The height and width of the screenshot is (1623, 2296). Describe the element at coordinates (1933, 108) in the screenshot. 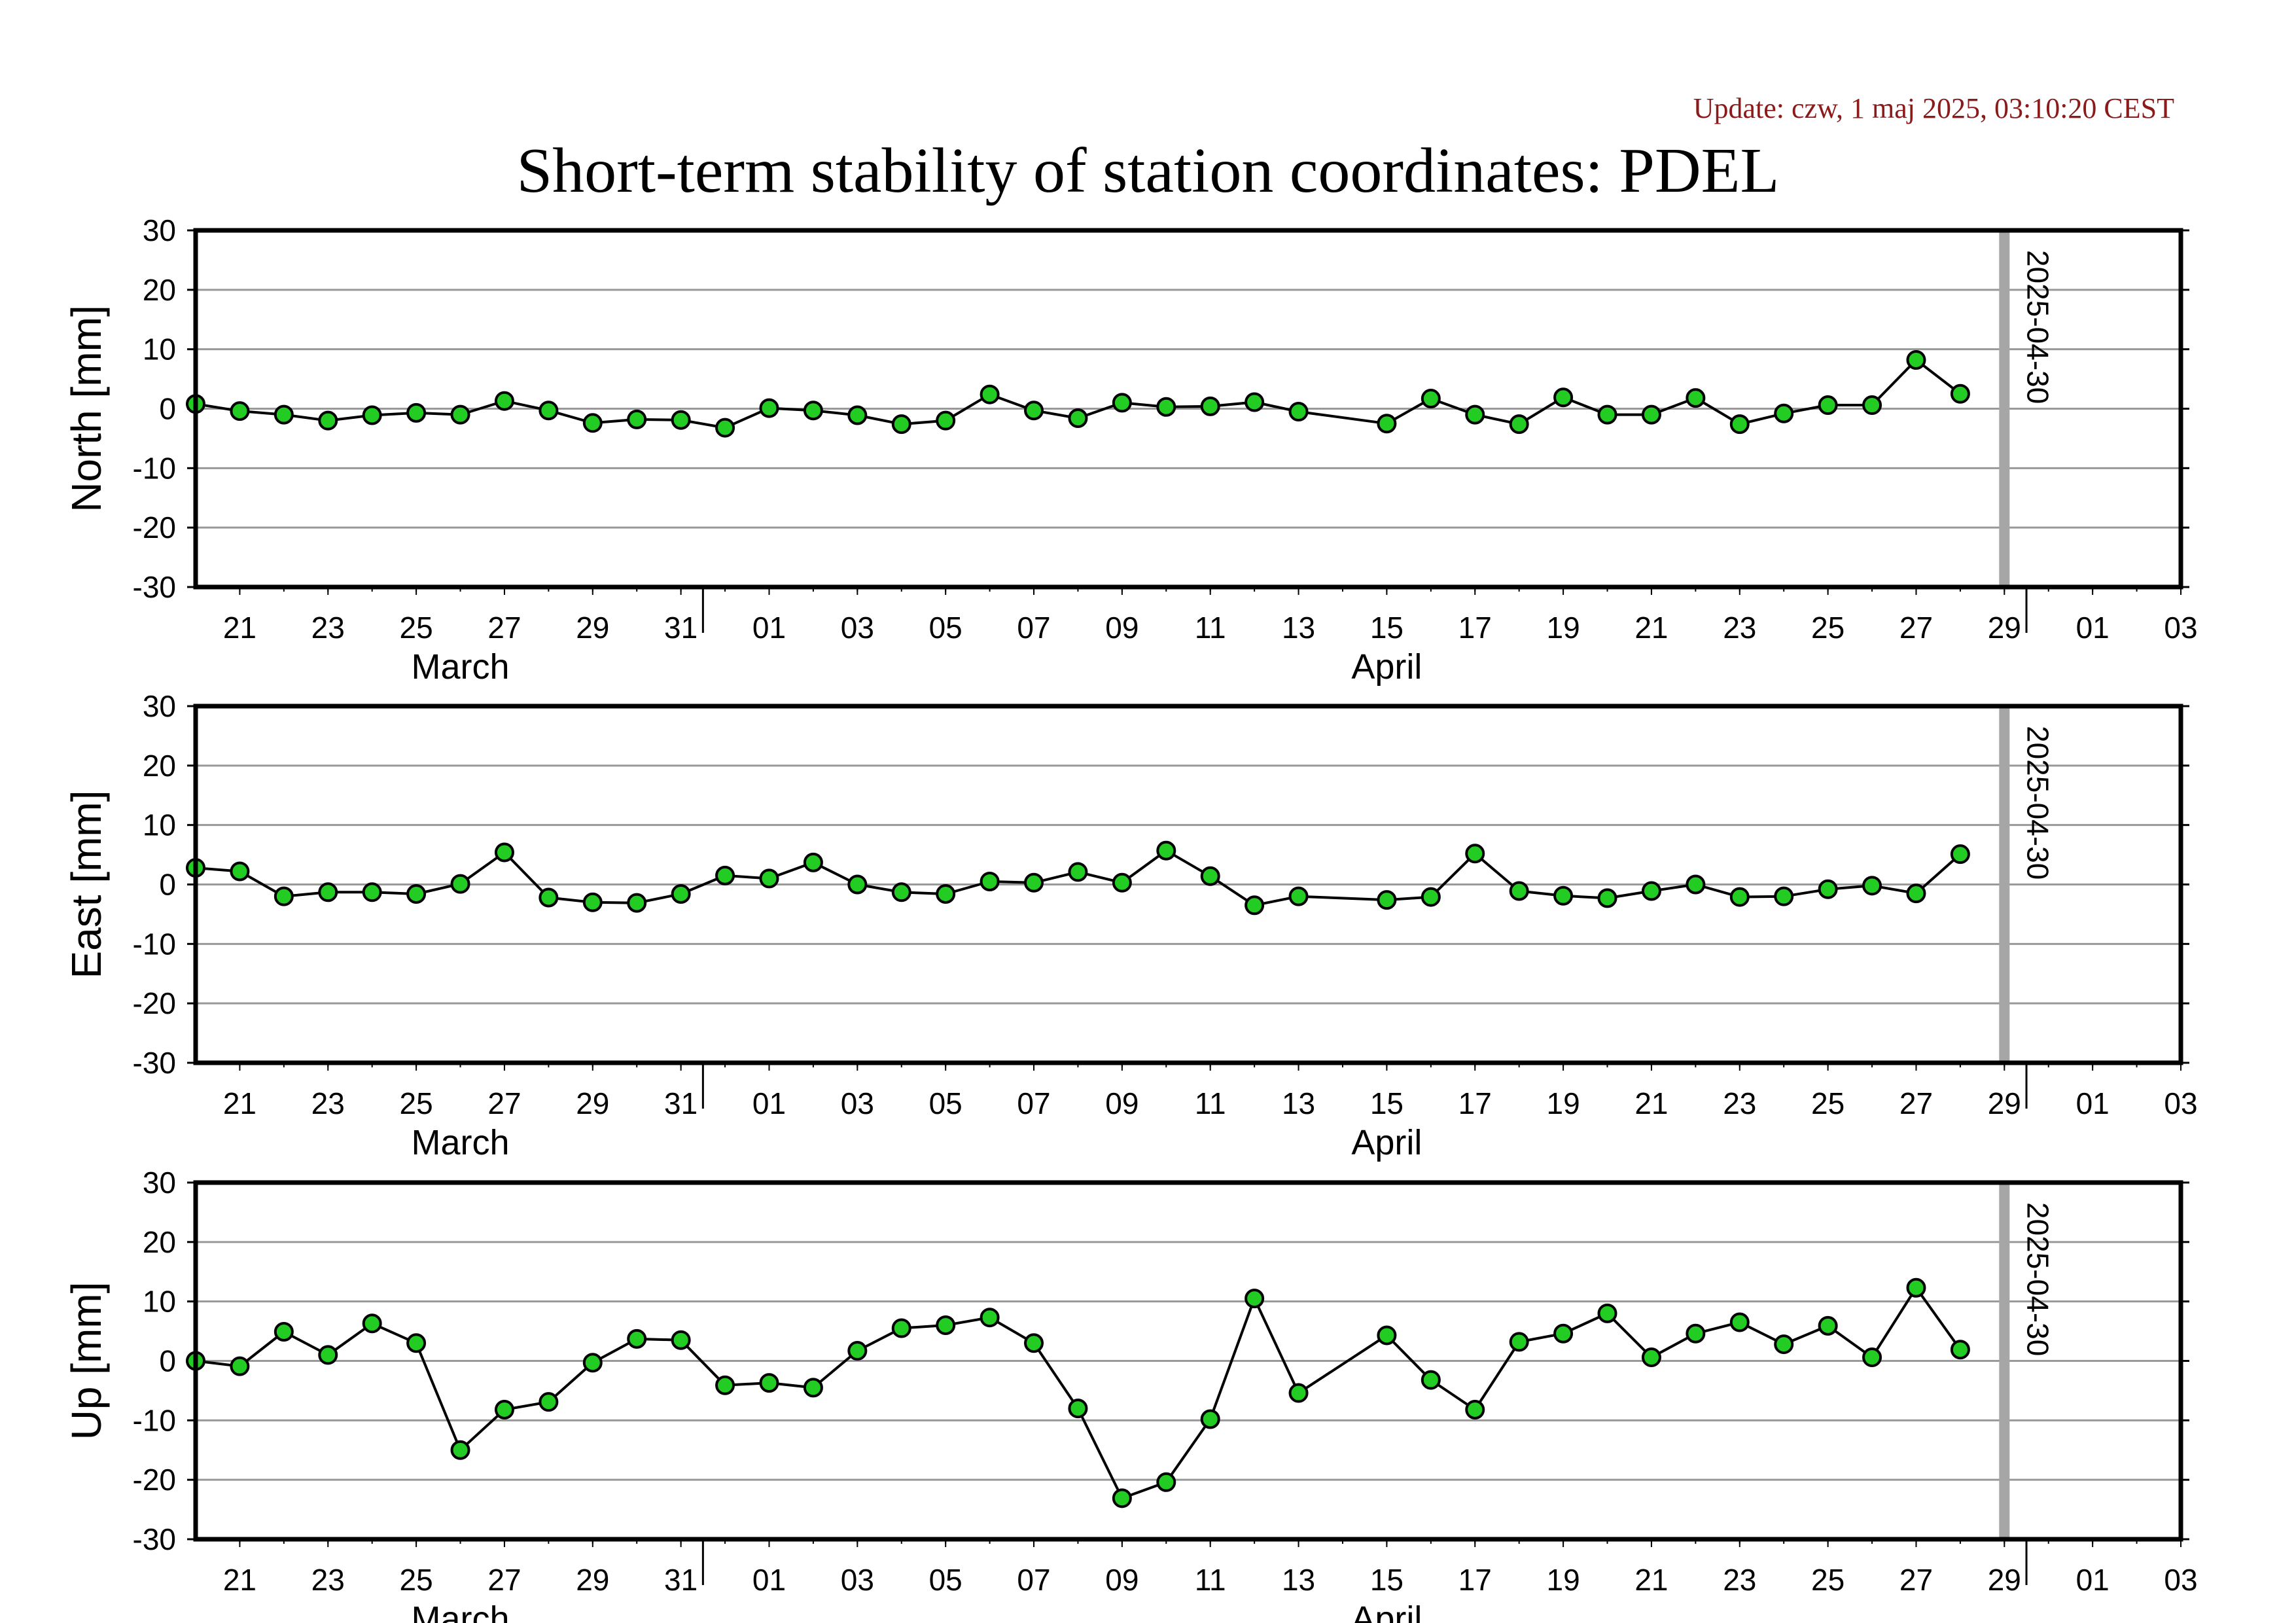

I see `update-timestamp: Update: czw, 1 maj 2025, 03:10:20 CEST` at that location.